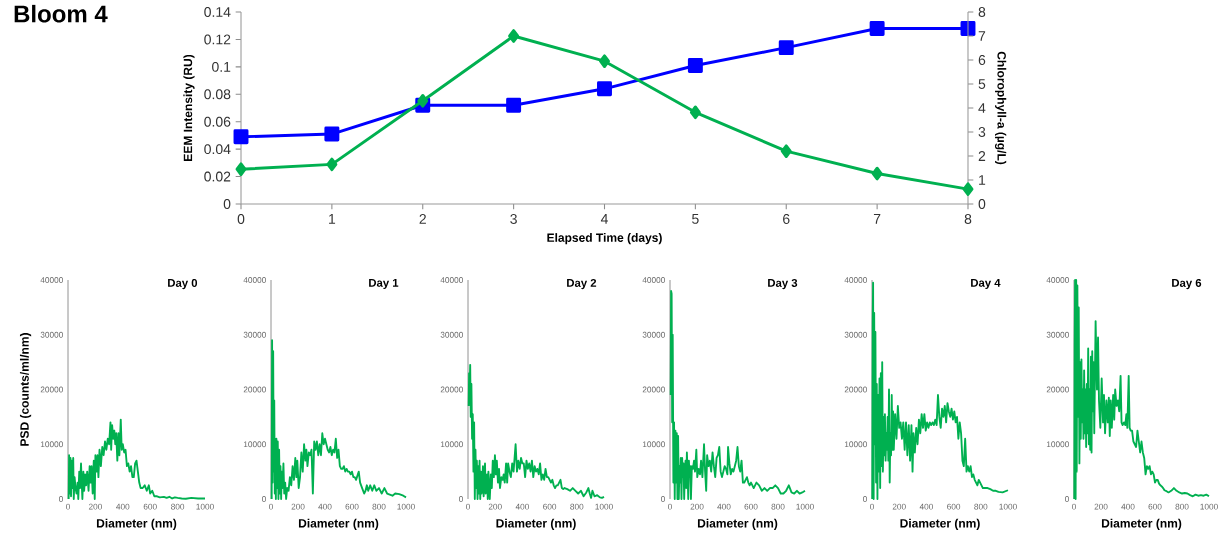 This screenshot has width=1231, height=544. I want to click on x-tick-label: 4, so click(604, 219).